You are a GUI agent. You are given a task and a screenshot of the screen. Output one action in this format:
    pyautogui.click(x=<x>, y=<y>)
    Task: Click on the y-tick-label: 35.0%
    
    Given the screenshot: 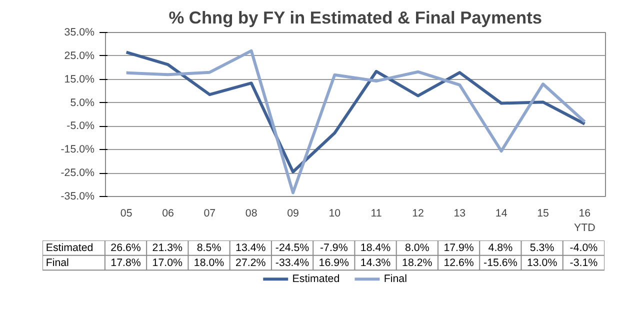 What is the action you would take?
    pyautogui.click(x=80, y=32)
    